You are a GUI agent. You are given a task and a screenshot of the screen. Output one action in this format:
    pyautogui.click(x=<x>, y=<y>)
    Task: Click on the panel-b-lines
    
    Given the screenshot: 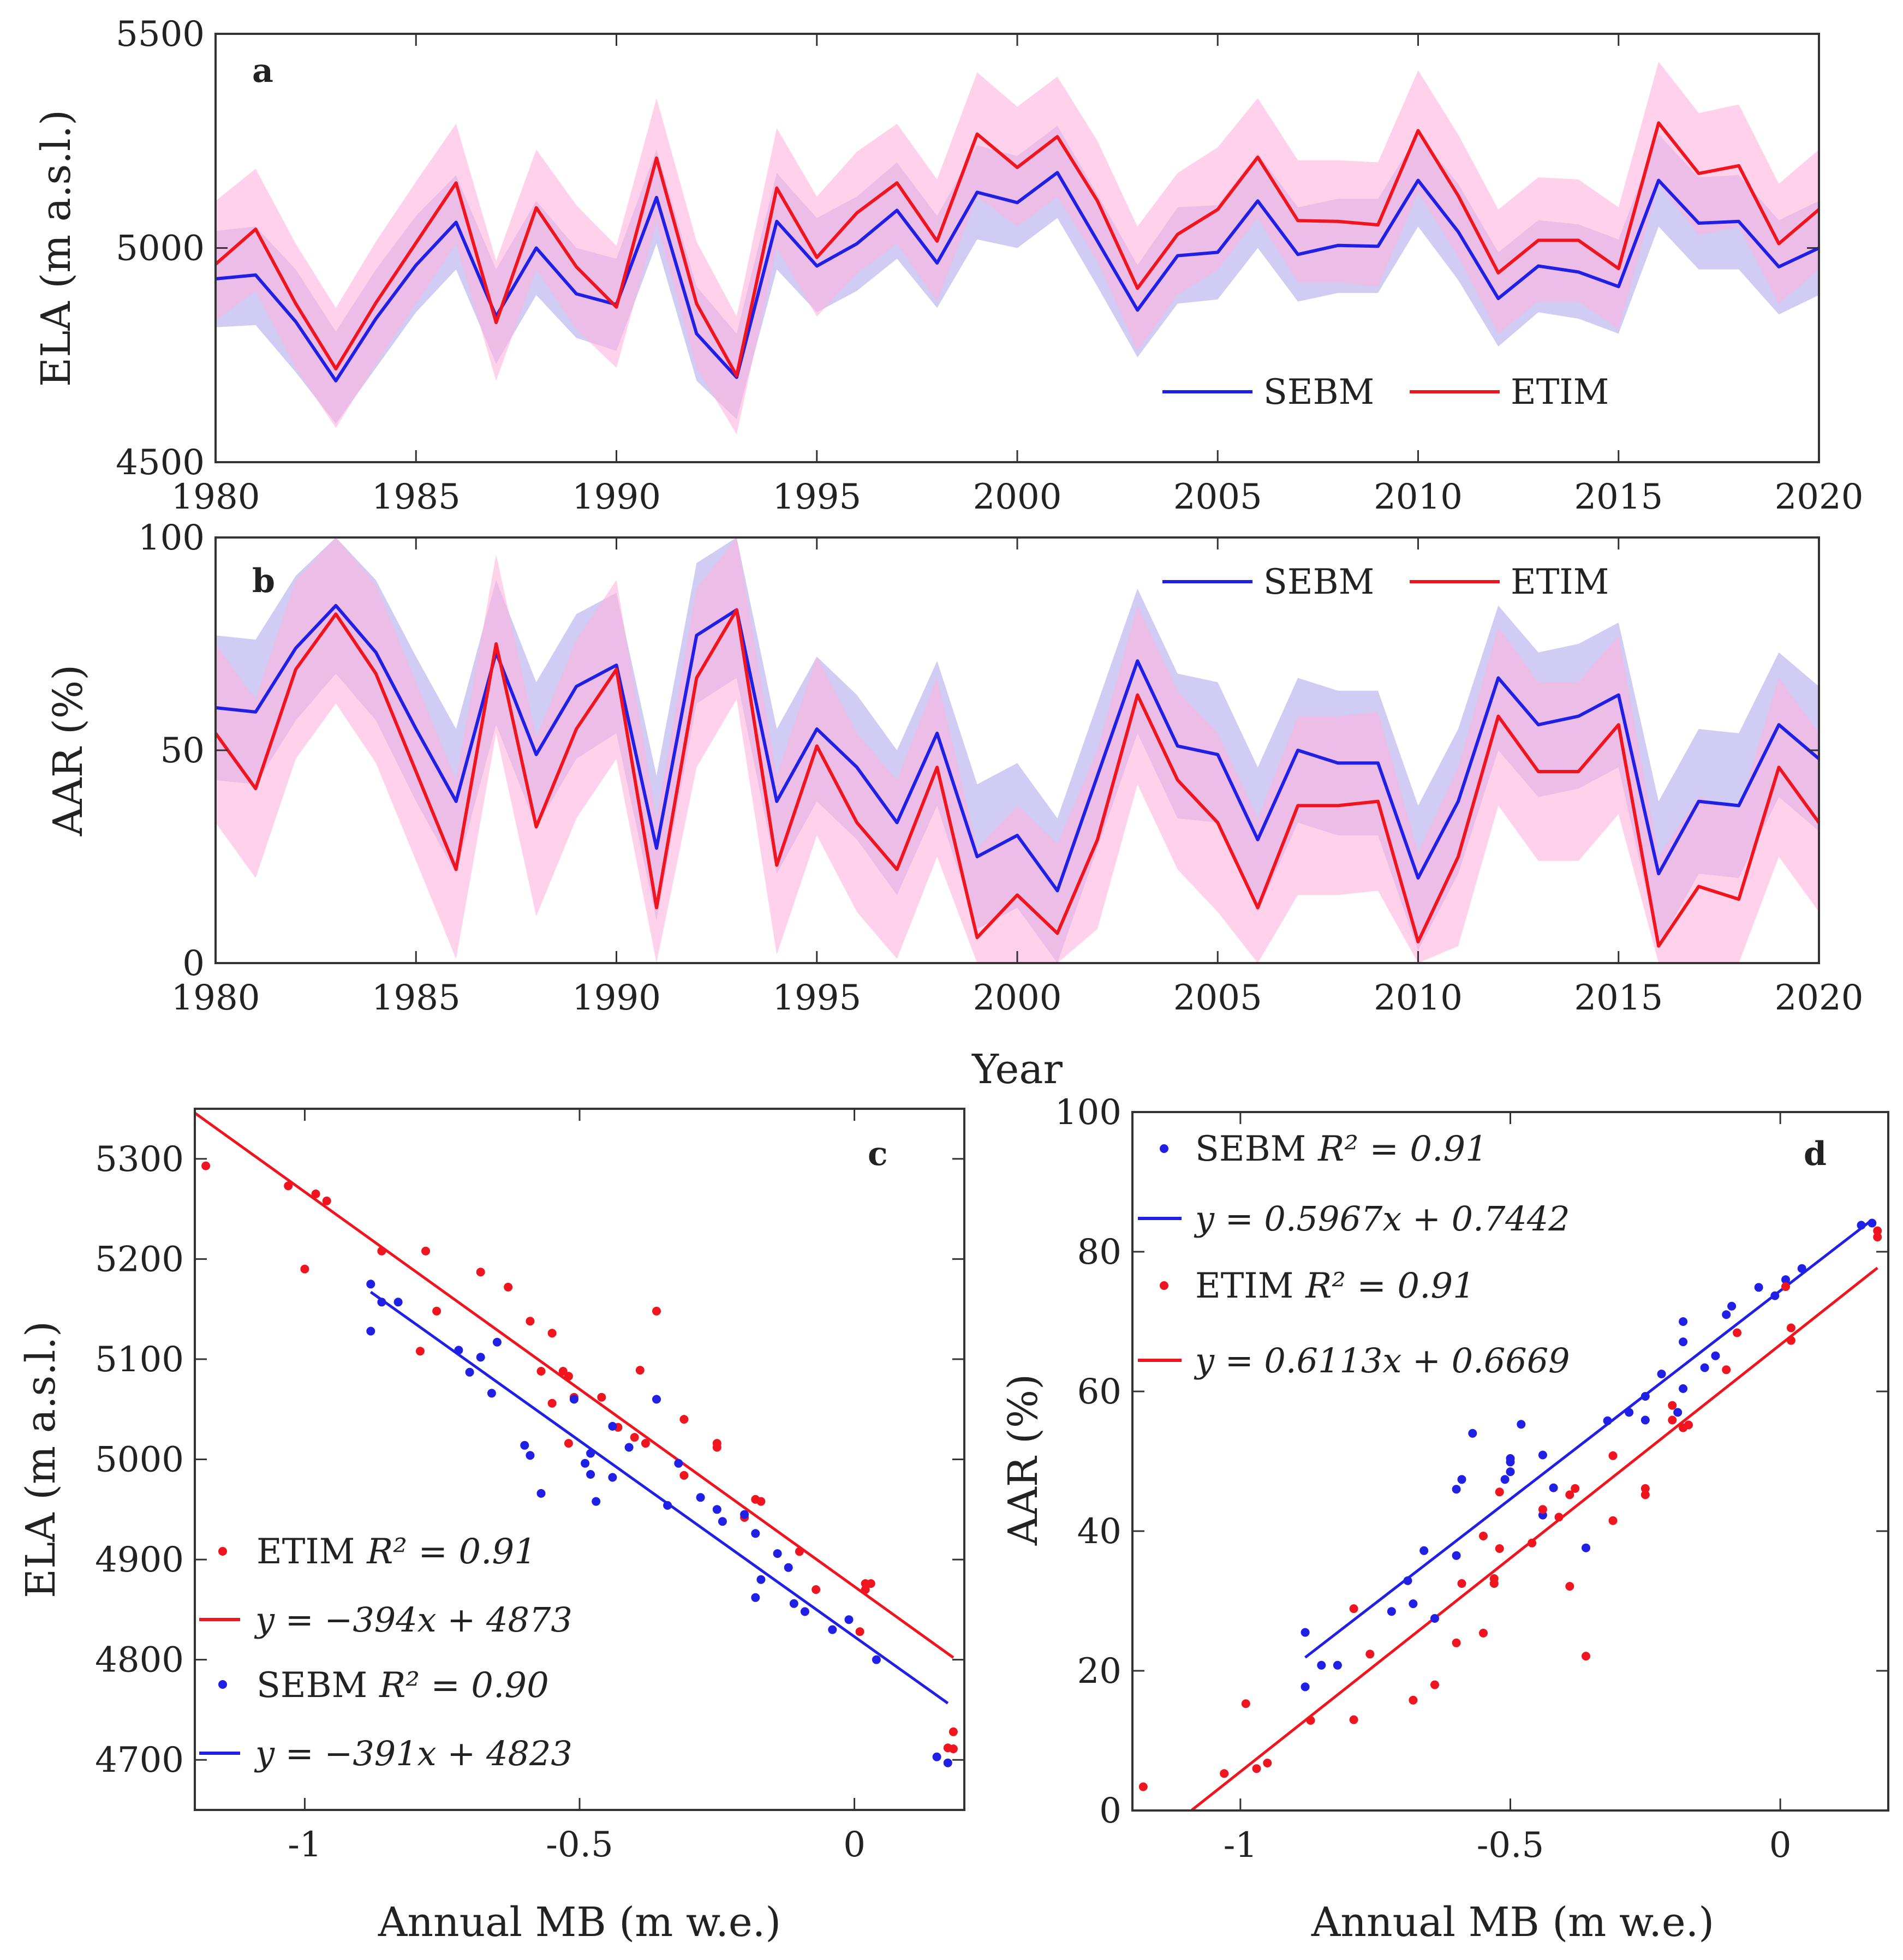 What is the action you would take?
    pyautogui.click(x=1018, y=775)
    